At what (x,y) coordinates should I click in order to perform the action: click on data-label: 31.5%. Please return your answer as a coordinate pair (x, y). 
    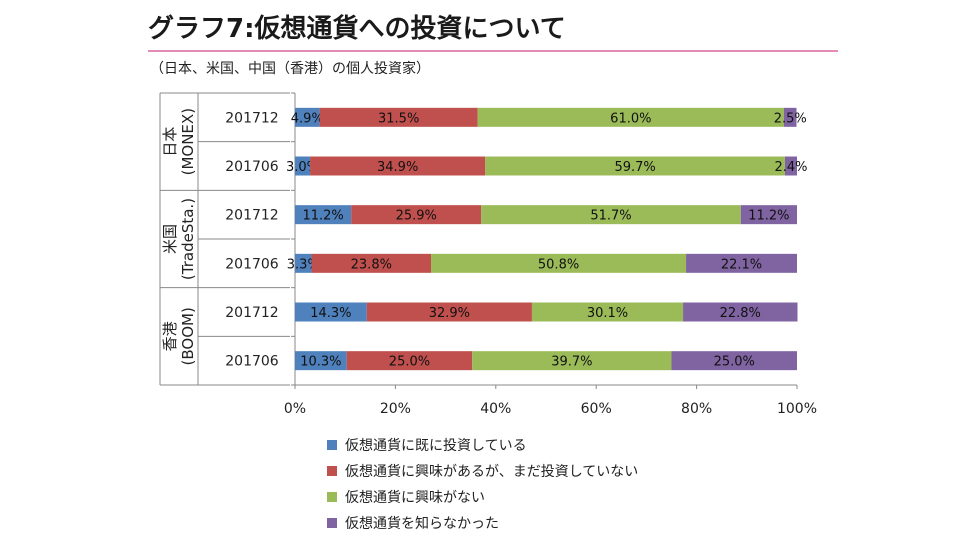
    Looking at the image, I should click on (398, 118).